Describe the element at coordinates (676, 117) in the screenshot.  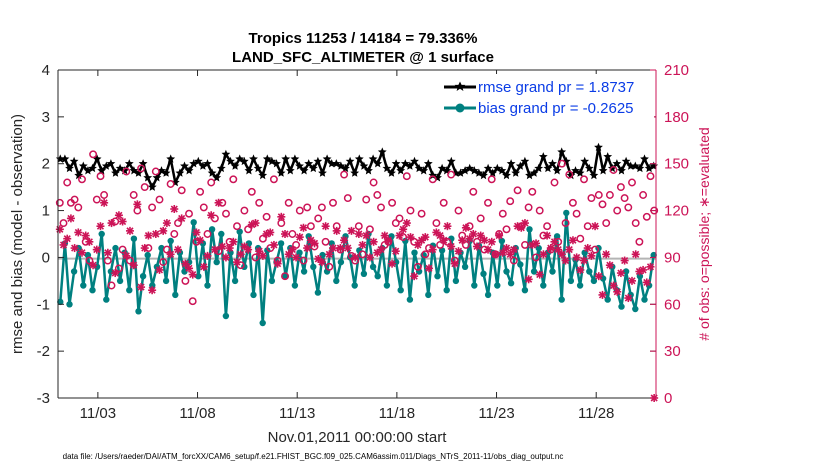
I see `y2-tick-label: 180` at that location.